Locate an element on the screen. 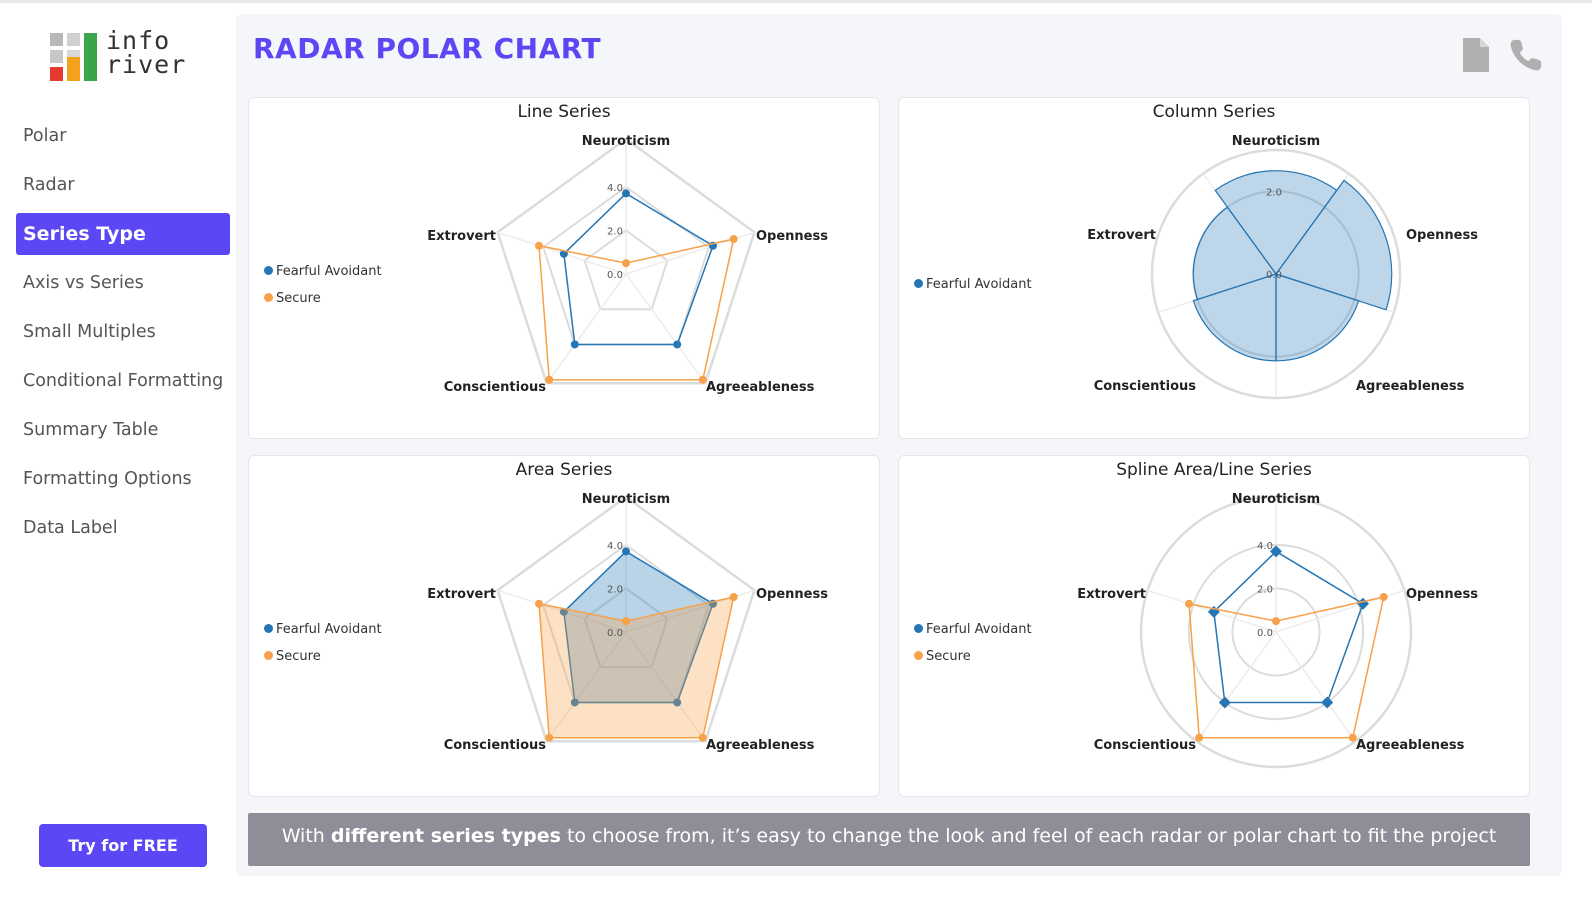 The height and width of the screenshot is (905, 1592). logo-mark-icon is located at coordinates (73, 57).